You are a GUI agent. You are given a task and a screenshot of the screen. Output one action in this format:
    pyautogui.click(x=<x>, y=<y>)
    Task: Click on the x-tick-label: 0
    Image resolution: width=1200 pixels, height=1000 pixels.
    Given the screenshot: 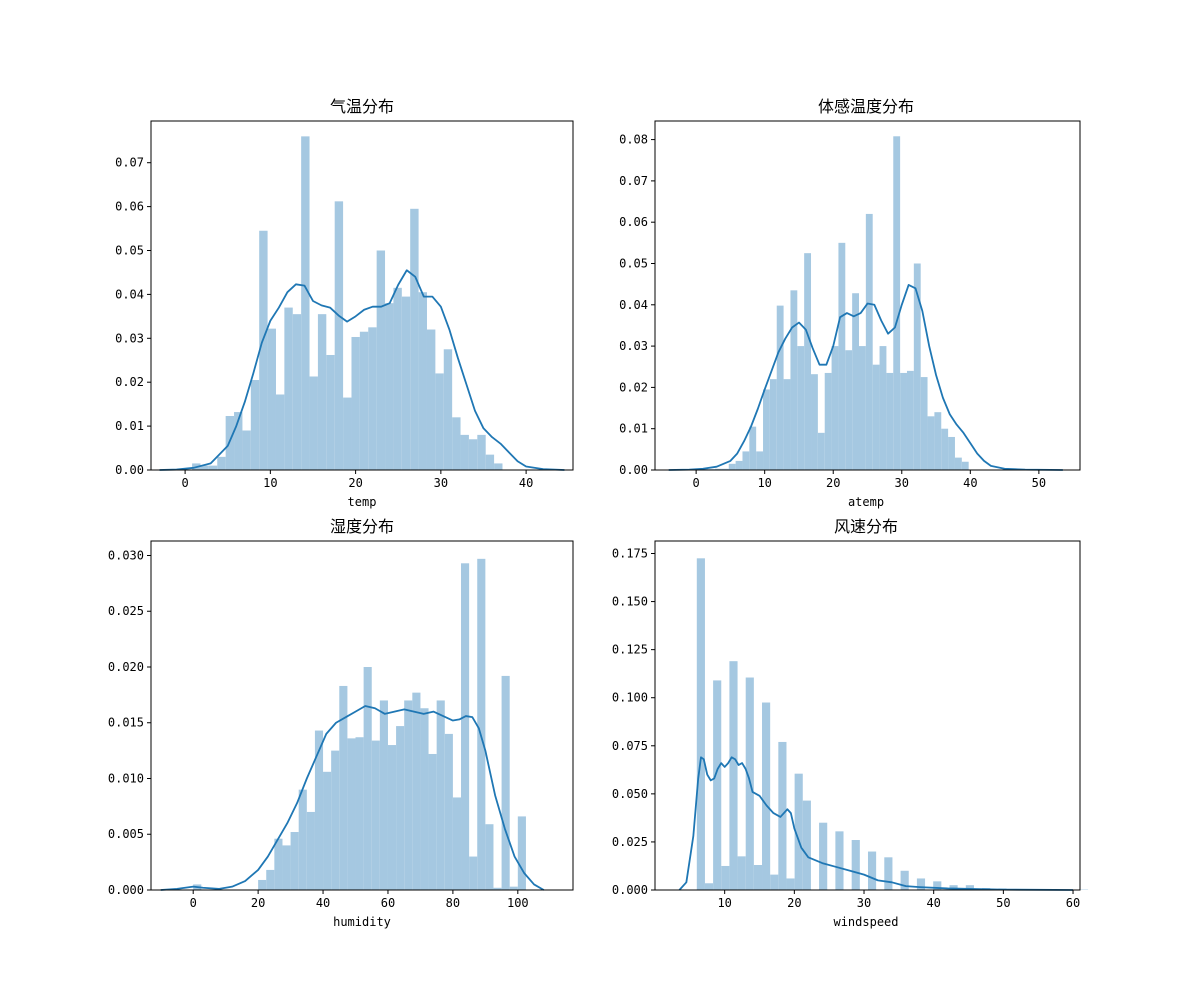 What is the action you would take?
    pyautogui.click(x=696, y=483)
    